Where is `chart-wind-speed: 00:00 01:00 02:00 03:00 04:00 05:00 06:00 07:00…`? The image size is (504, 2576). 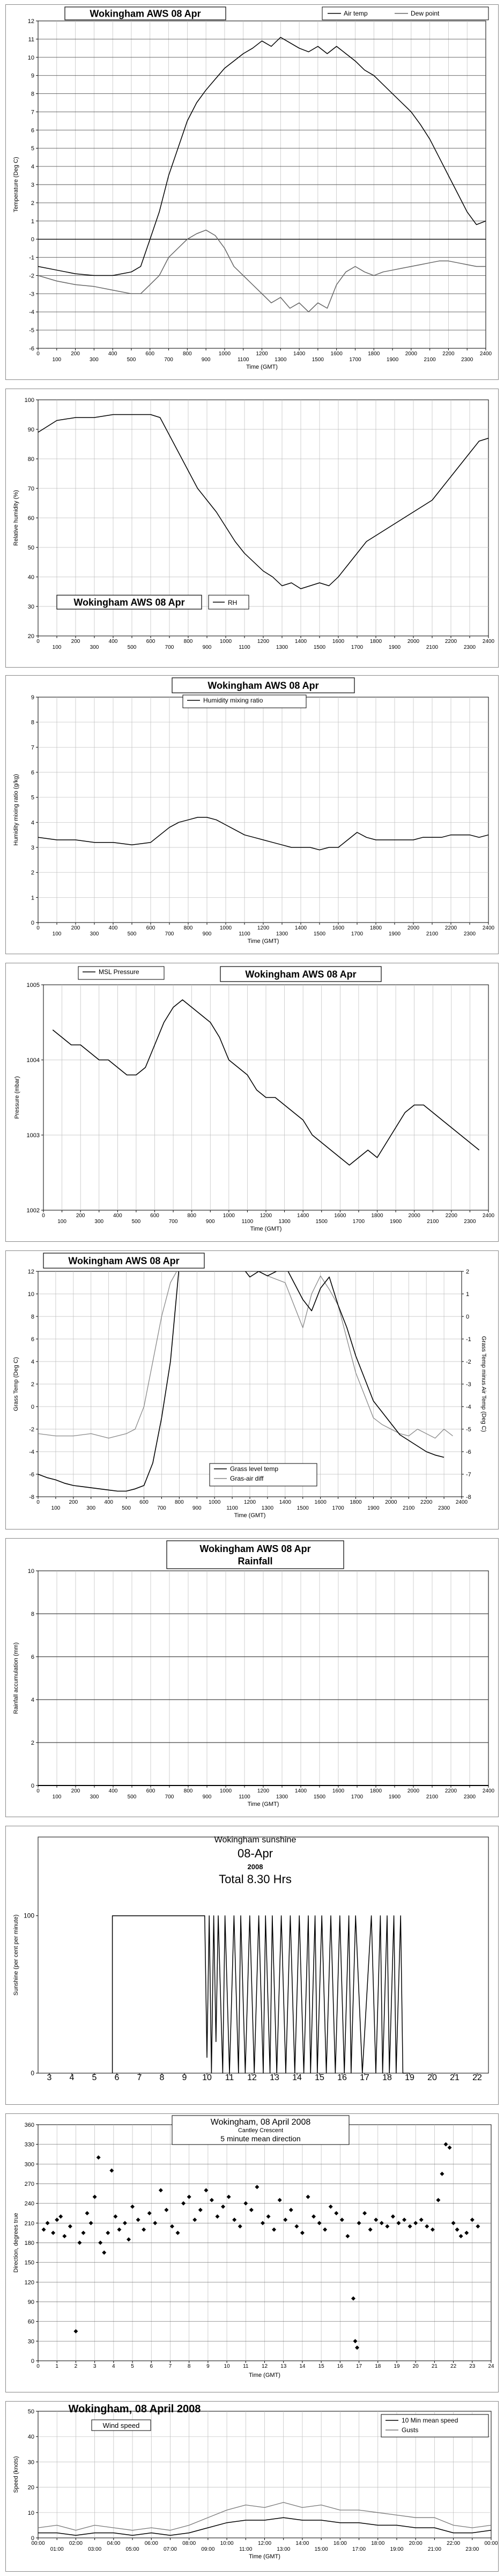 chart-wind-speed: 00:00 01:00 02:00 03:00 04:00 05:00 06:00 07:00… is located at coordinates (252, 2486).